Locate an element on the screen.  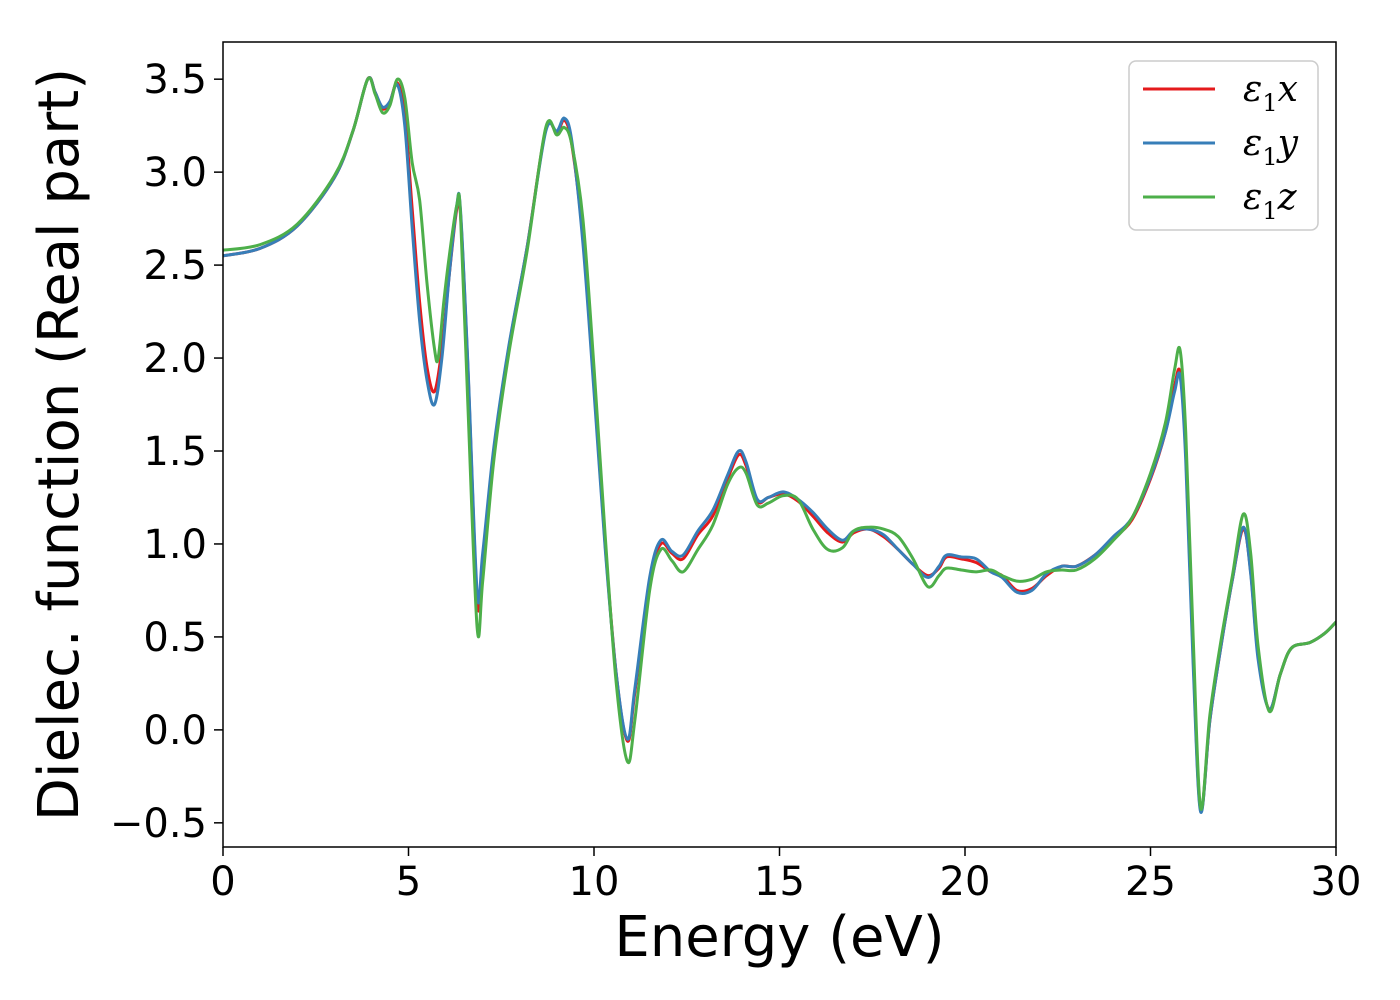
legend-box is located at coordinates (1223, 145).